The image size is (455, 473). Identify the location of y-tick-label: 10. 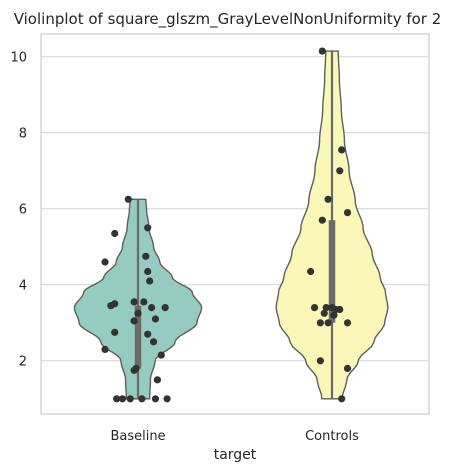
(18, 57).